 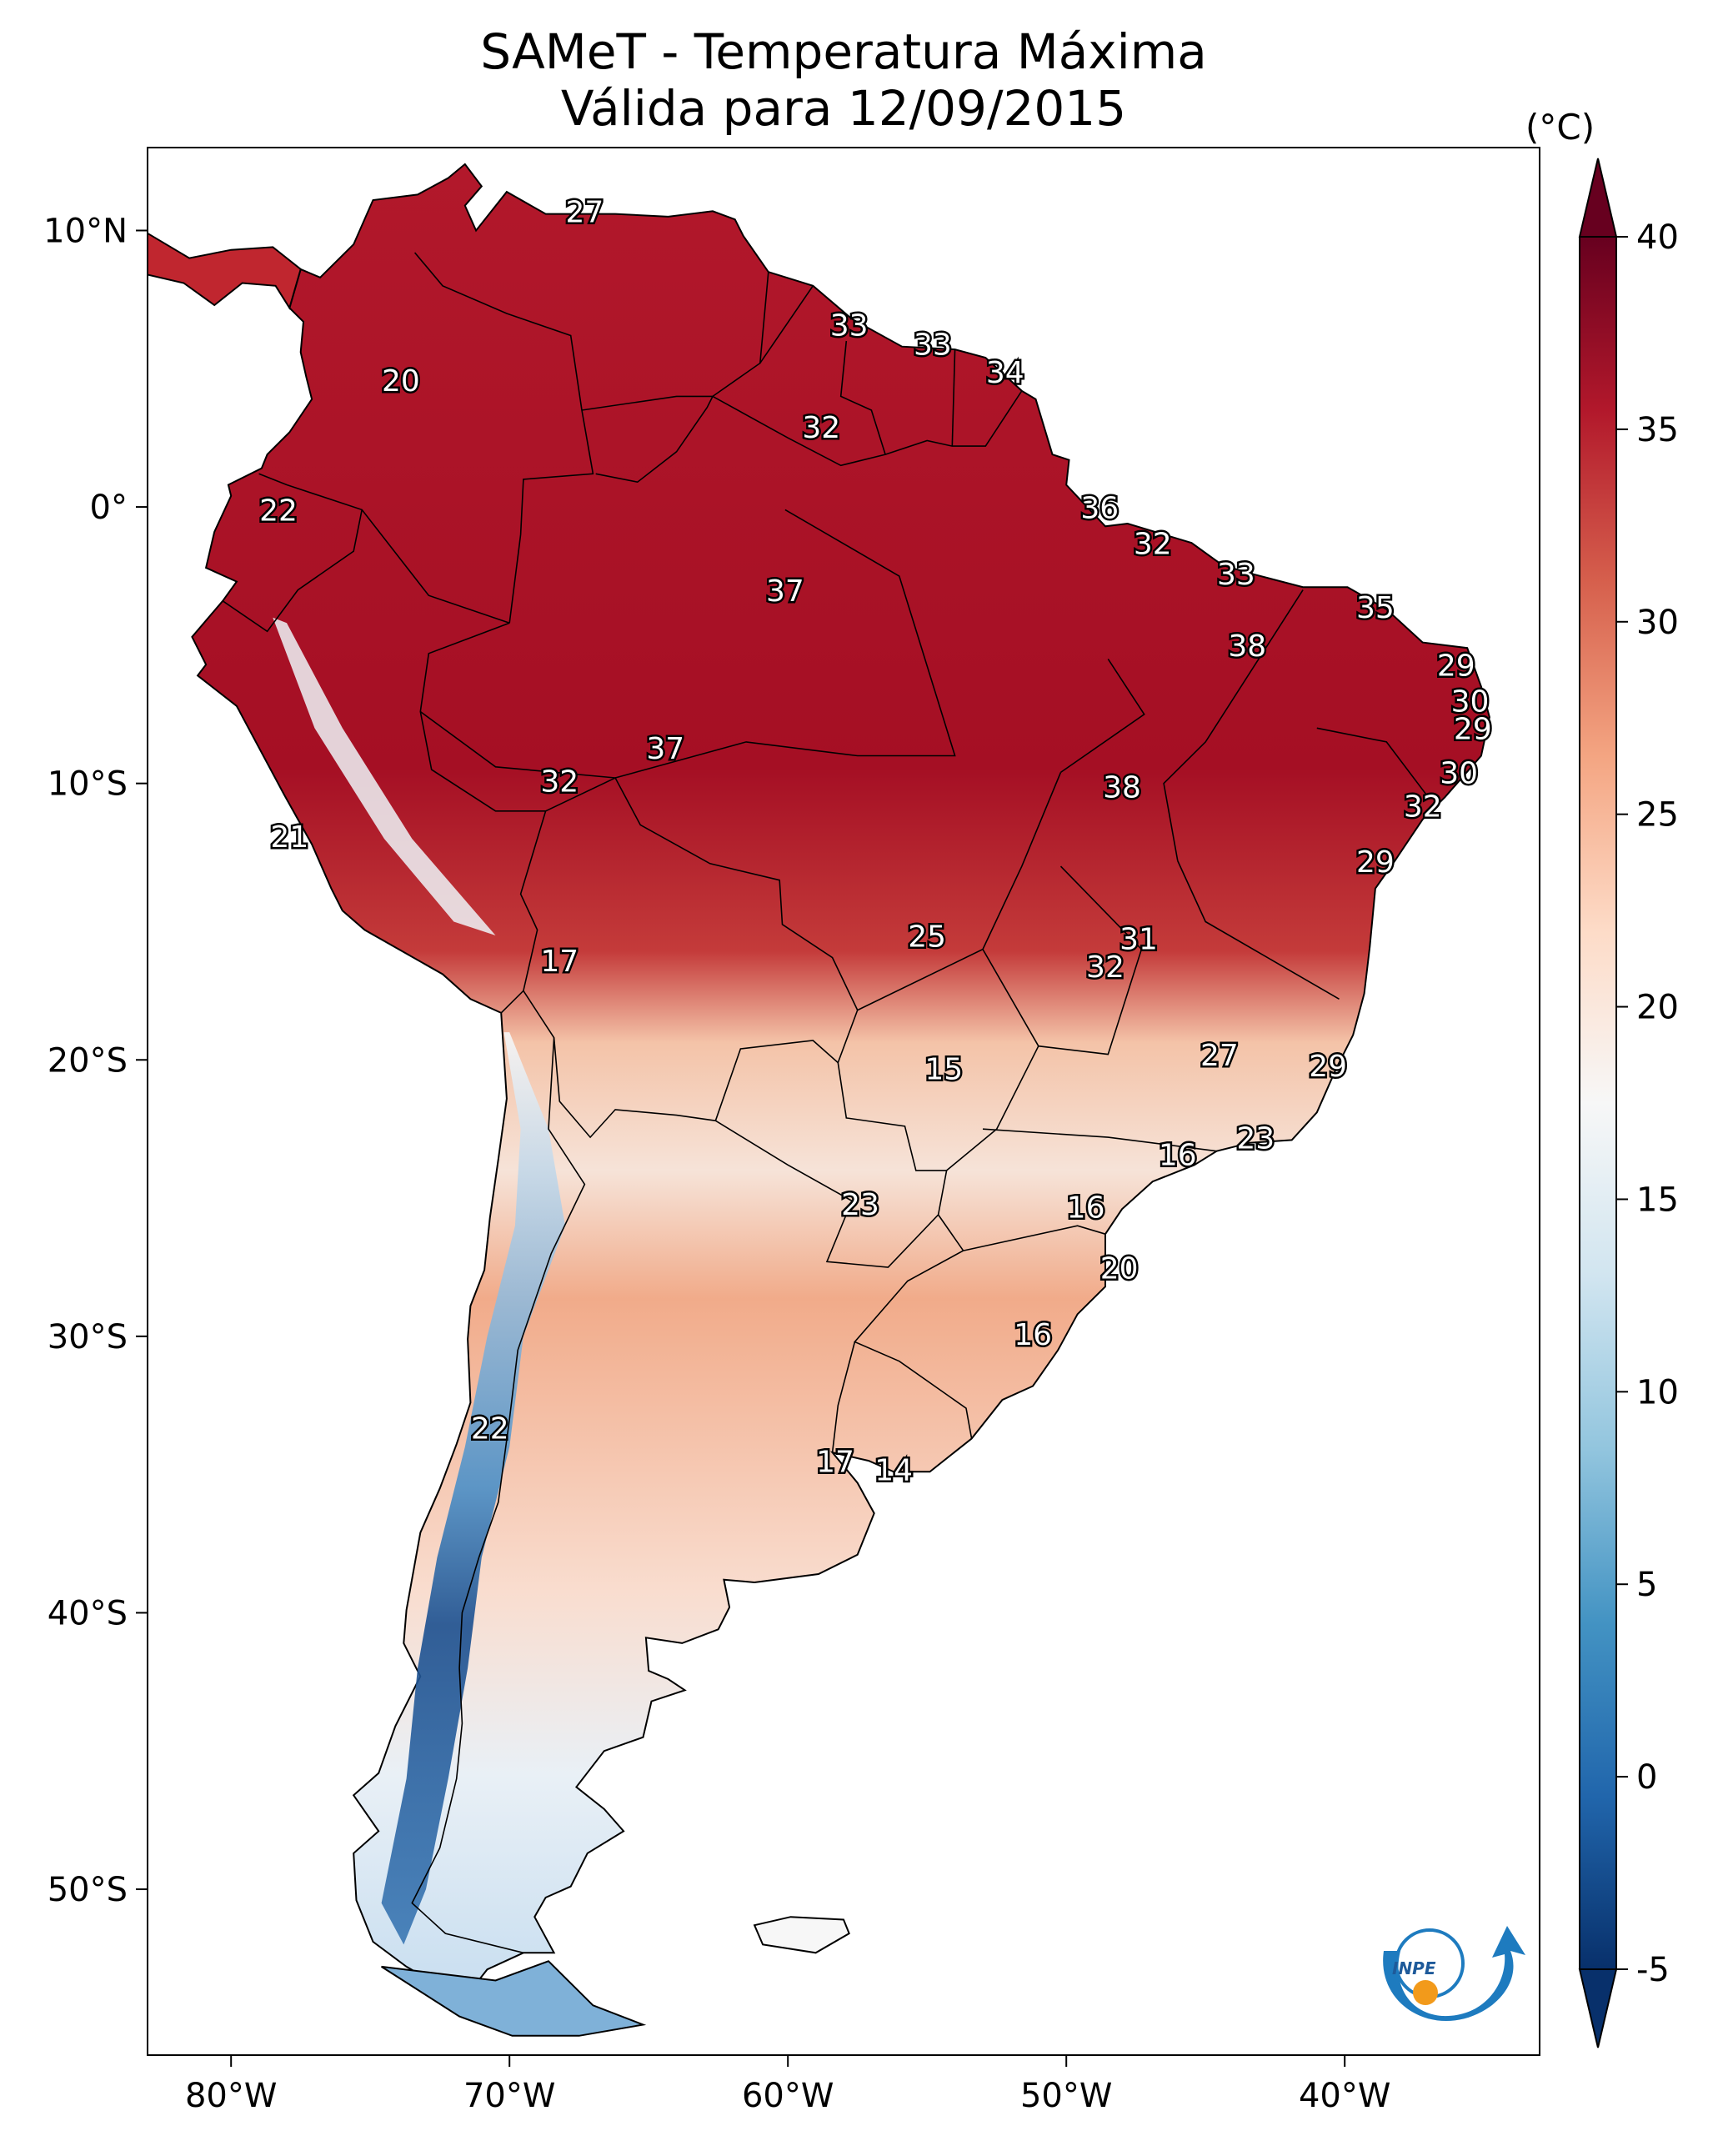 I want to click on station-value-label: 15, so click(x=943, y=1070).